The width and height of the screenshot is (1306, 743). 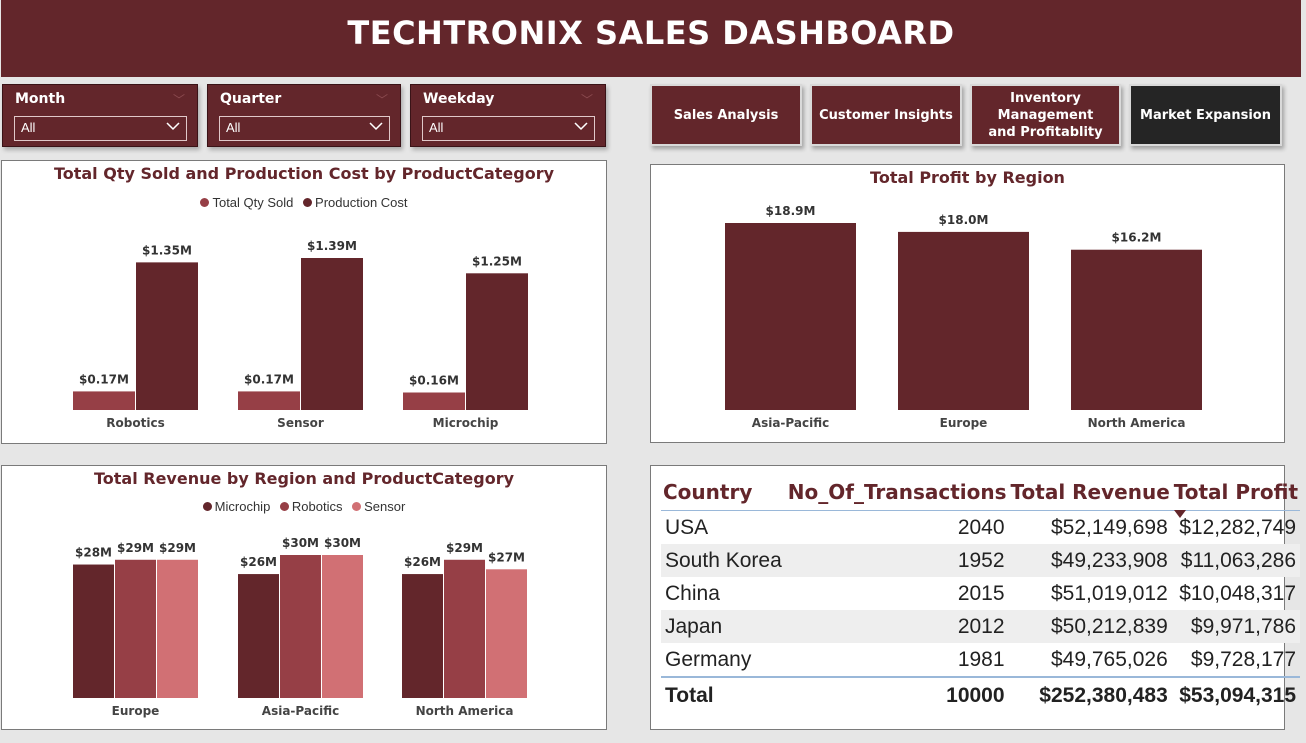 What do you see at coordinates (1236, 694) in the screenshot?
I see `table-total-cell: $53,094,315` at bounding box center [1236, 694].